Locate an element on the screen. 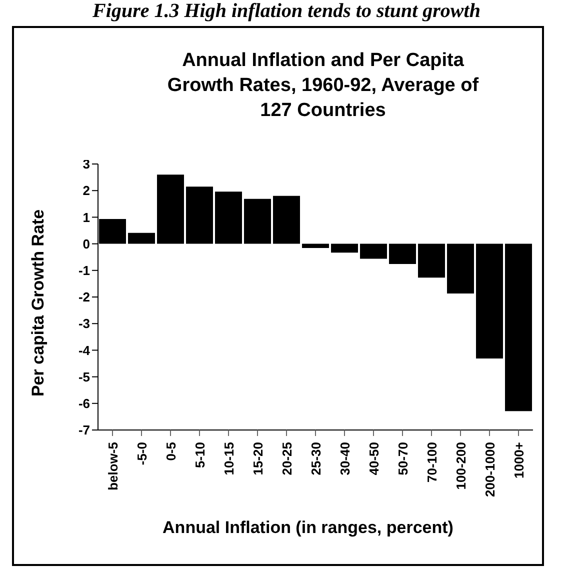 The height and width of the screenshot is (568, 573). x-tick-label: 5-10 is located at coordinates (200, 455).